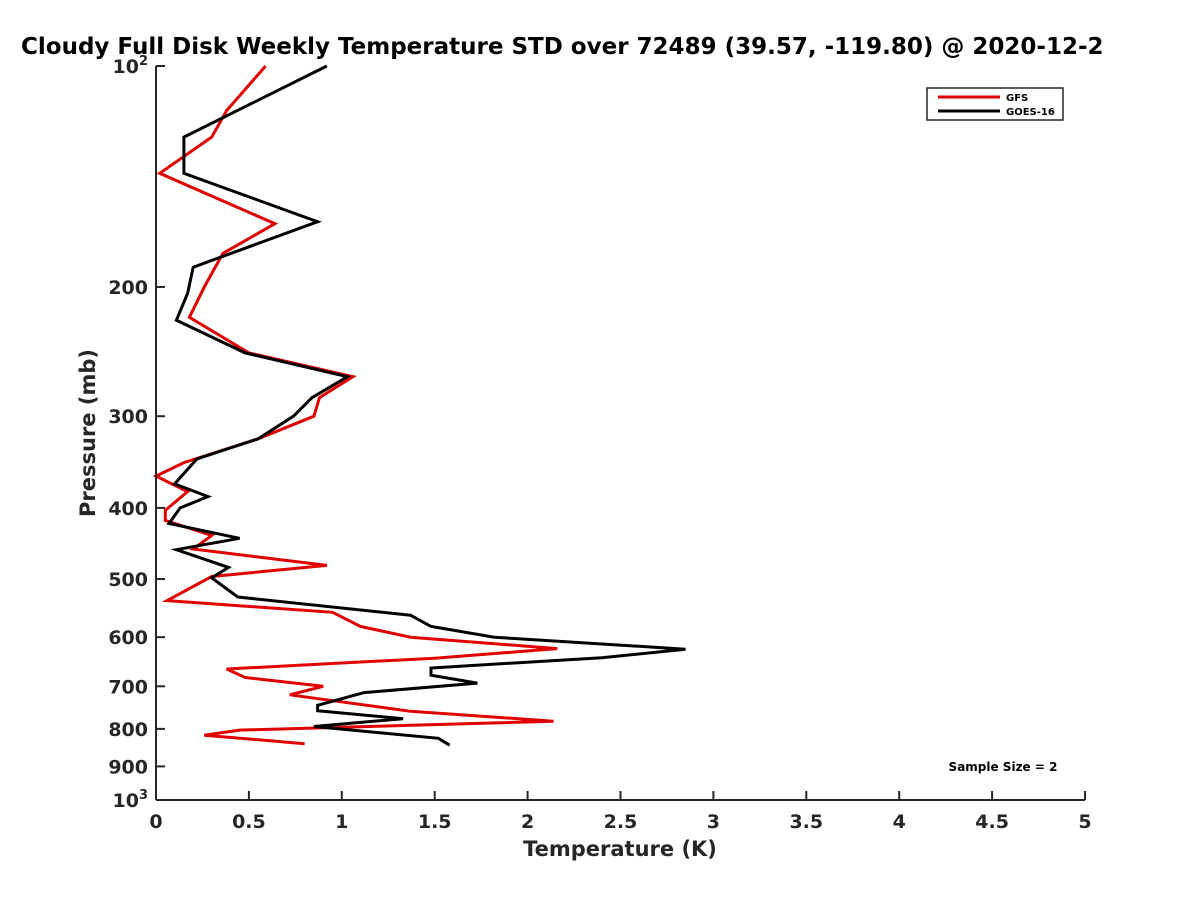  I want to click on y-tick-label: 10², so click(131, 66).